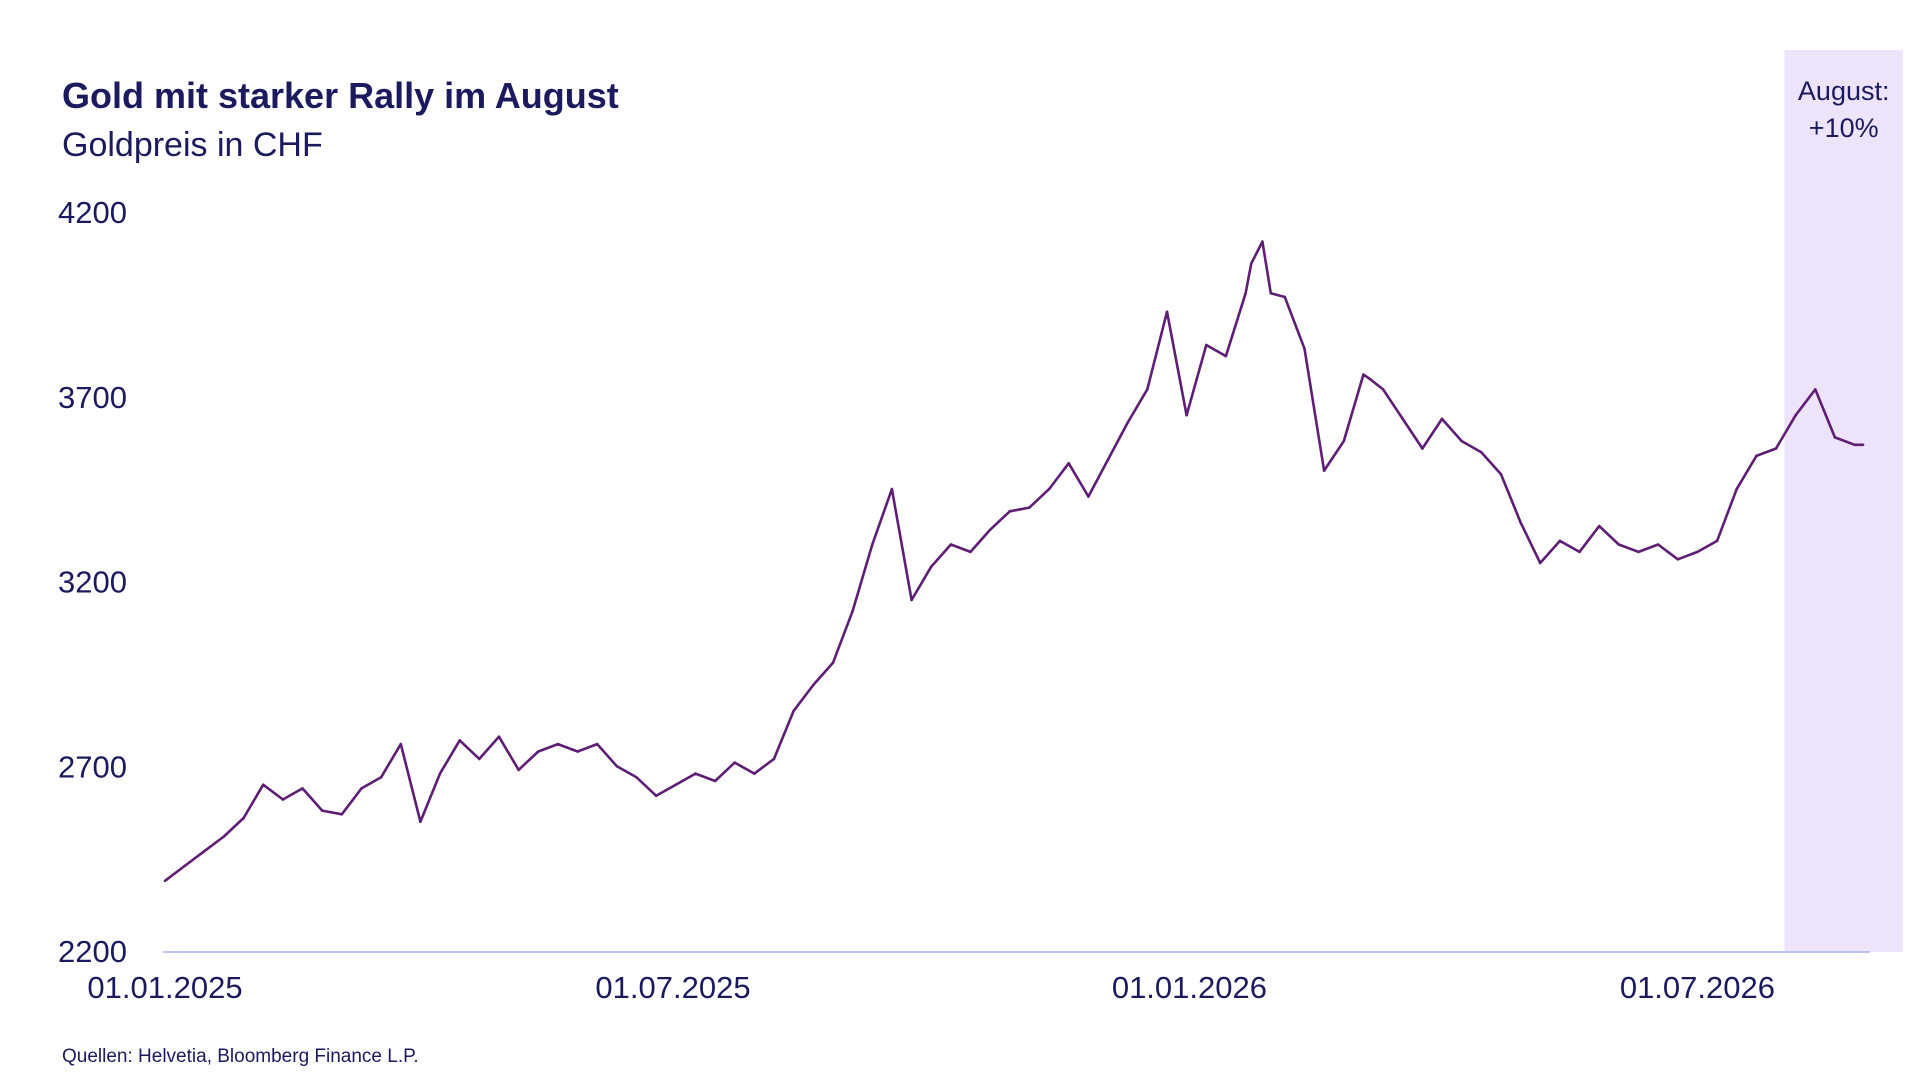 The image size is (1920, 1080). What do you see at coordinates (1844, 91) in the screenshot?
I see `highlight-label-line1: August:` at bounding box center [1844, 91].